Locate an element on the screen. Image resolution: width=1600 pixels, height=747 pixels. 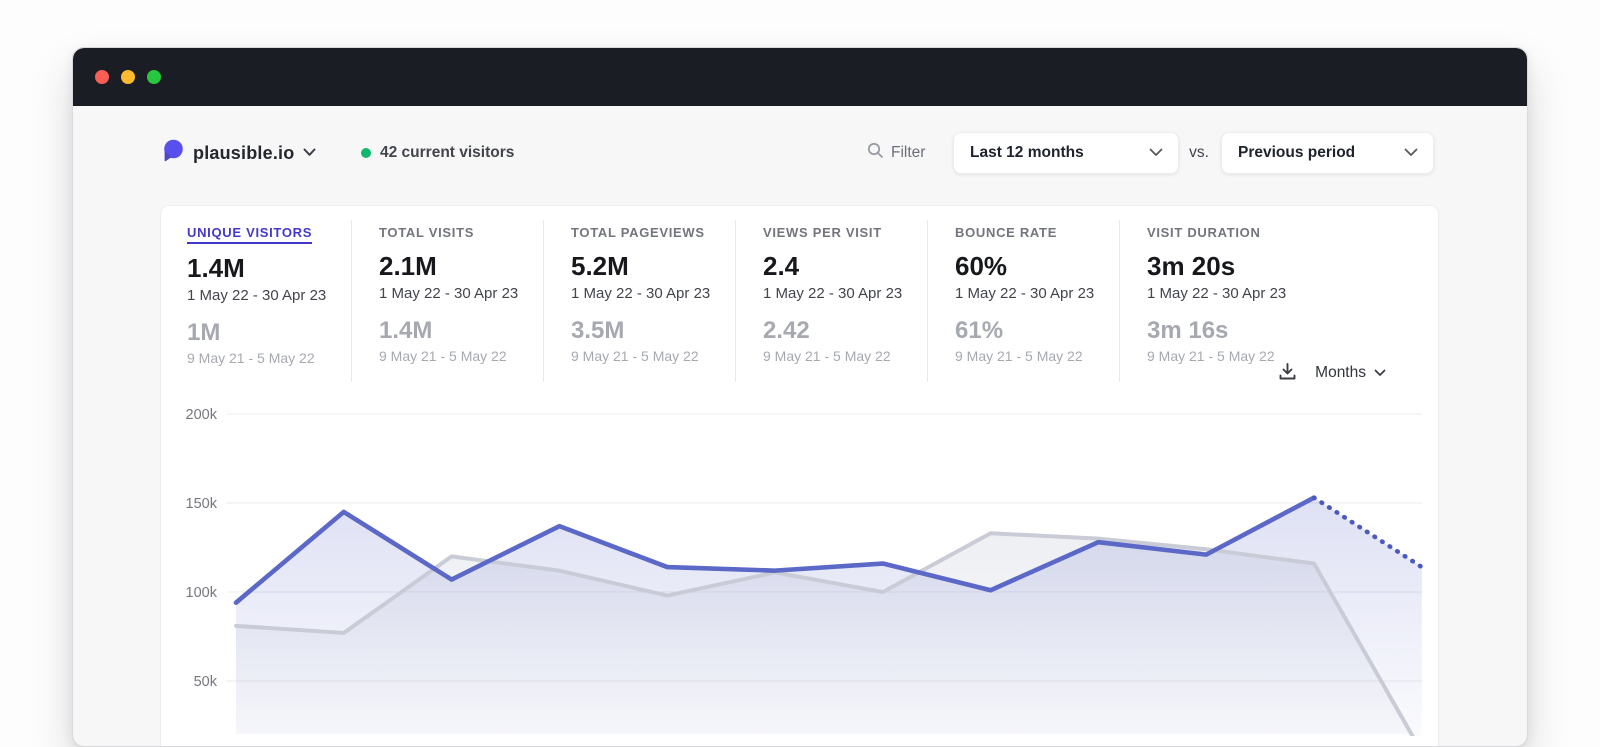
metric-prev-value: 3.5M is located at coordinates (598, 330).